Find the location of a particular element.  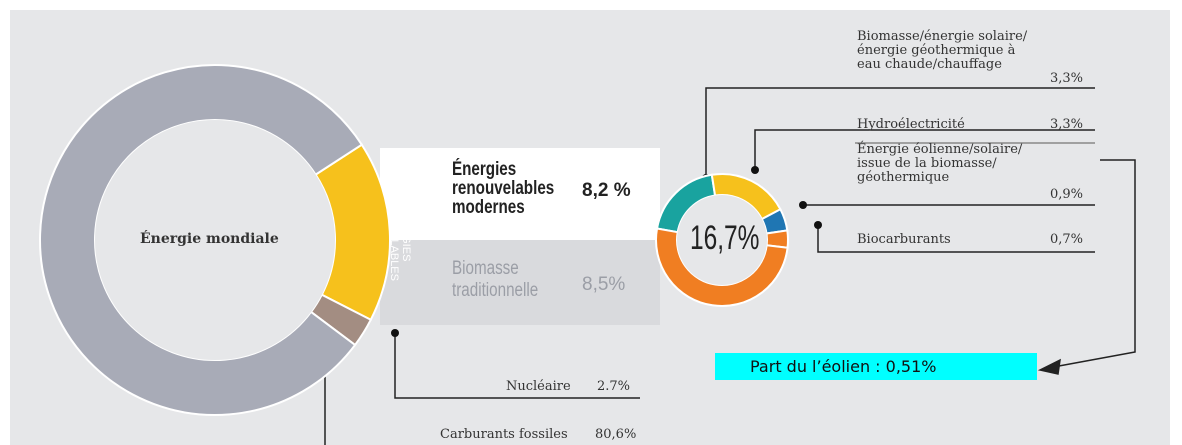

annotation: Part du l’éolien : 0,51% is located at coordinates (843, 366).